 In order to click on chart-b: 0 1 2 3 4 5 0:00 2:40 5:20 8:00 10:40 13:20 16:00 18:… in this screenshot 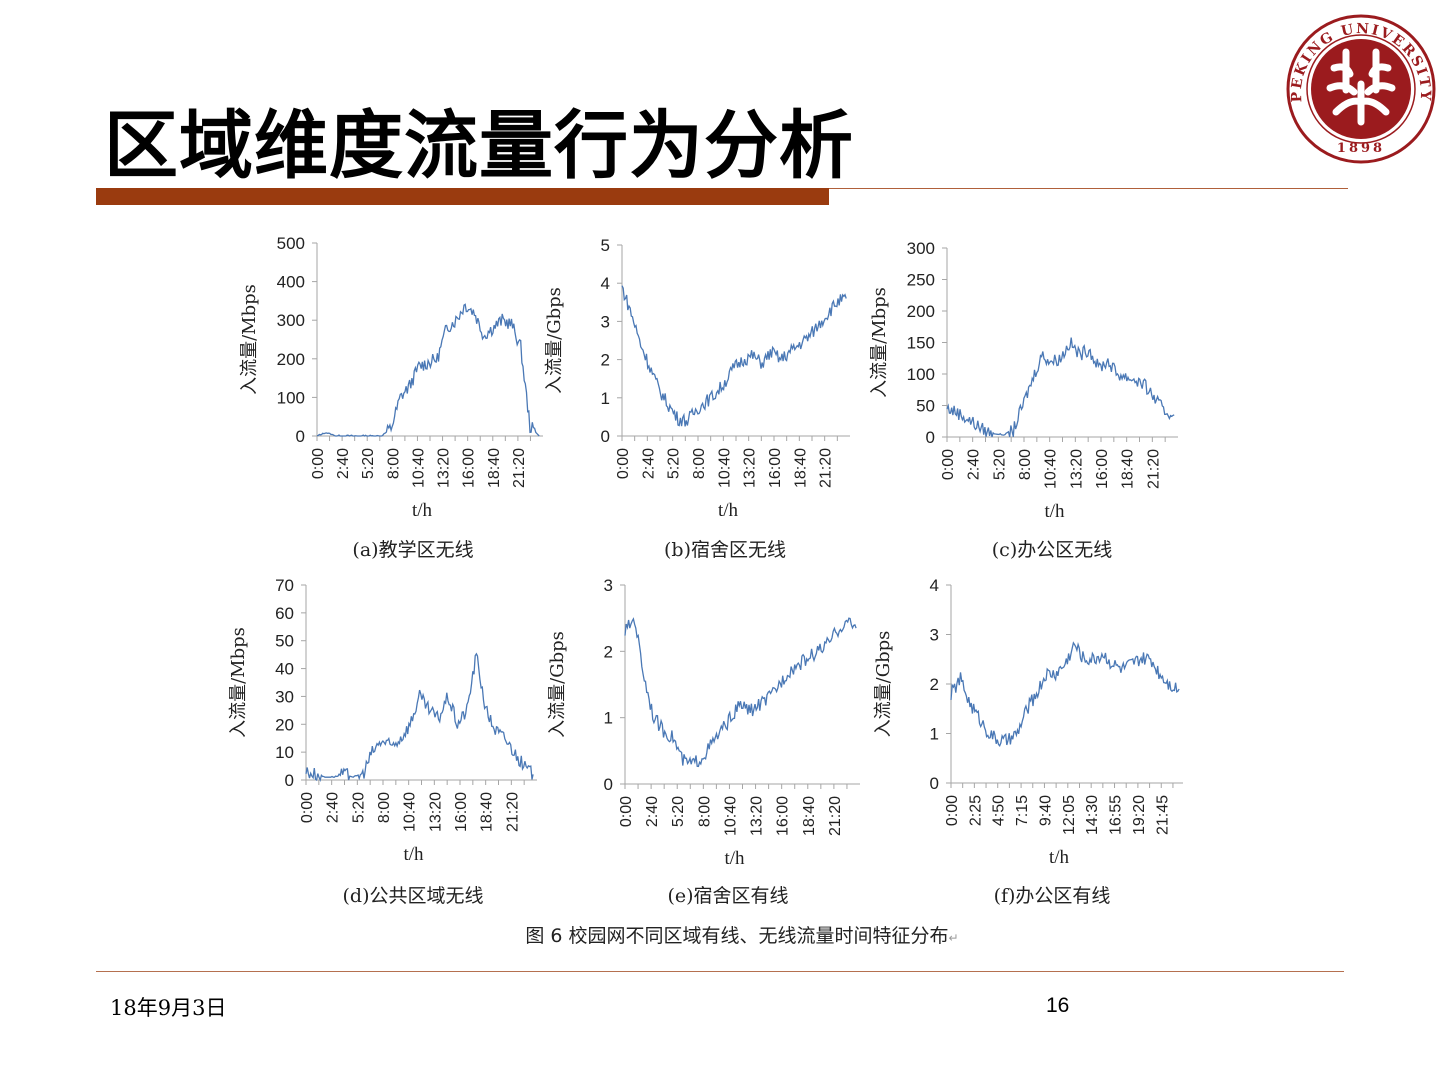, I will do `click(697, 378)`.